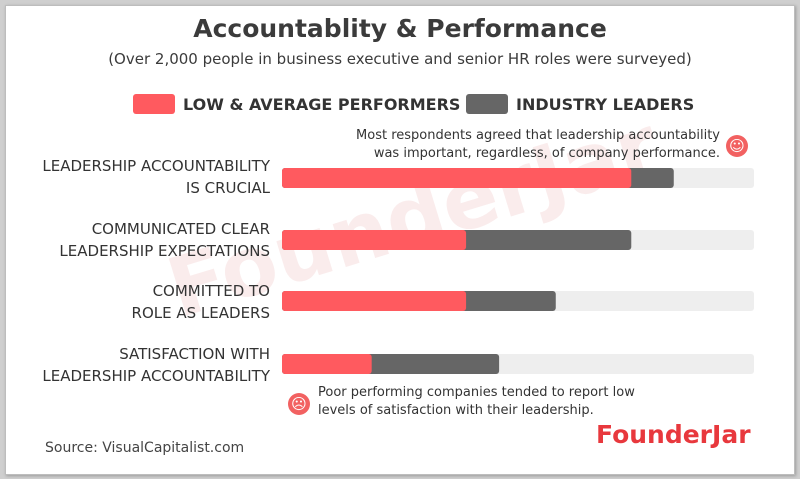  Describe the element at coordinates (605, 104) in the screenshot. I see `legend-label-industry-leaders: INDUSTRY LEADERS` at that location.